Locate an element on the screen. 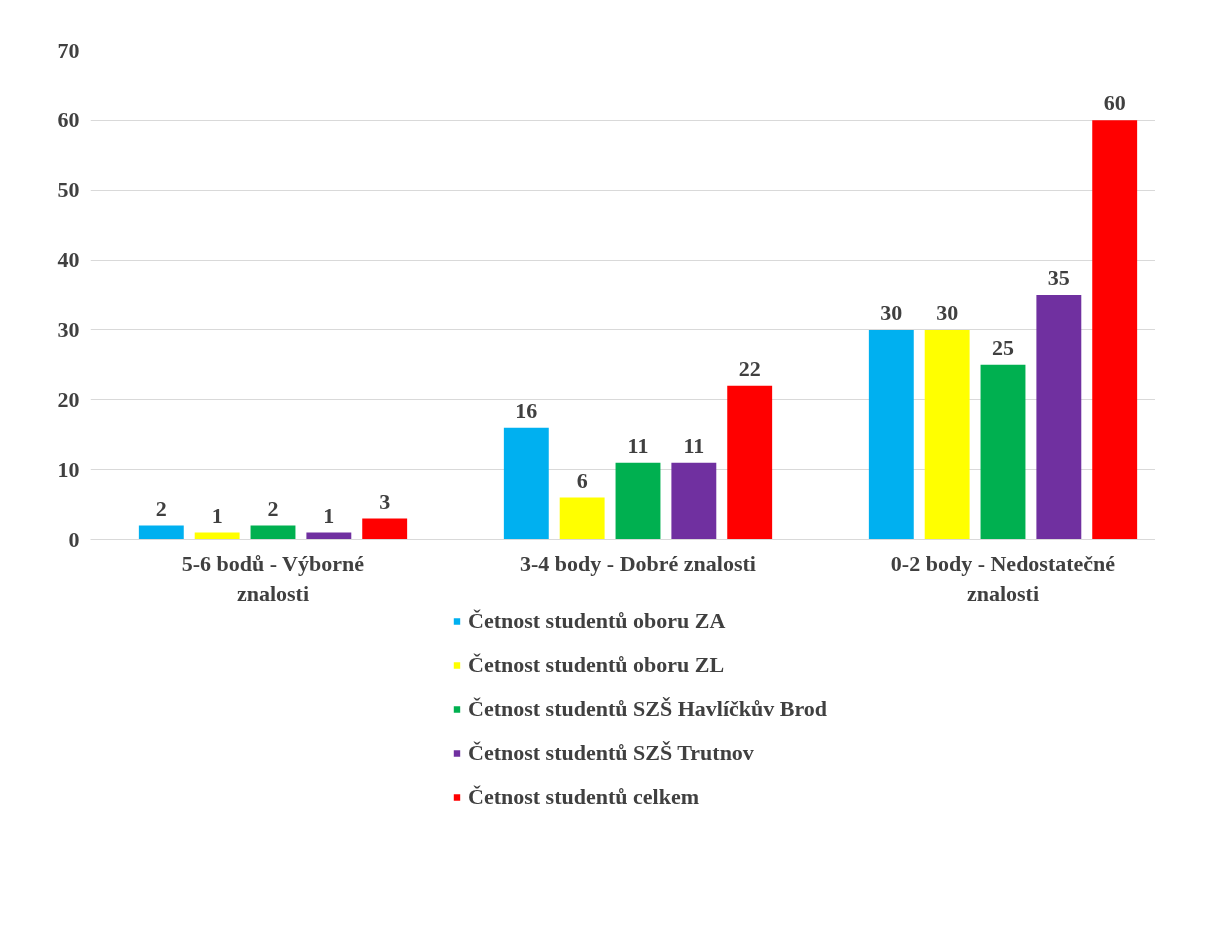  legend-label: Četnost studentů SZŠ Havlíčkův Brod is located at coordinates (647, 709).